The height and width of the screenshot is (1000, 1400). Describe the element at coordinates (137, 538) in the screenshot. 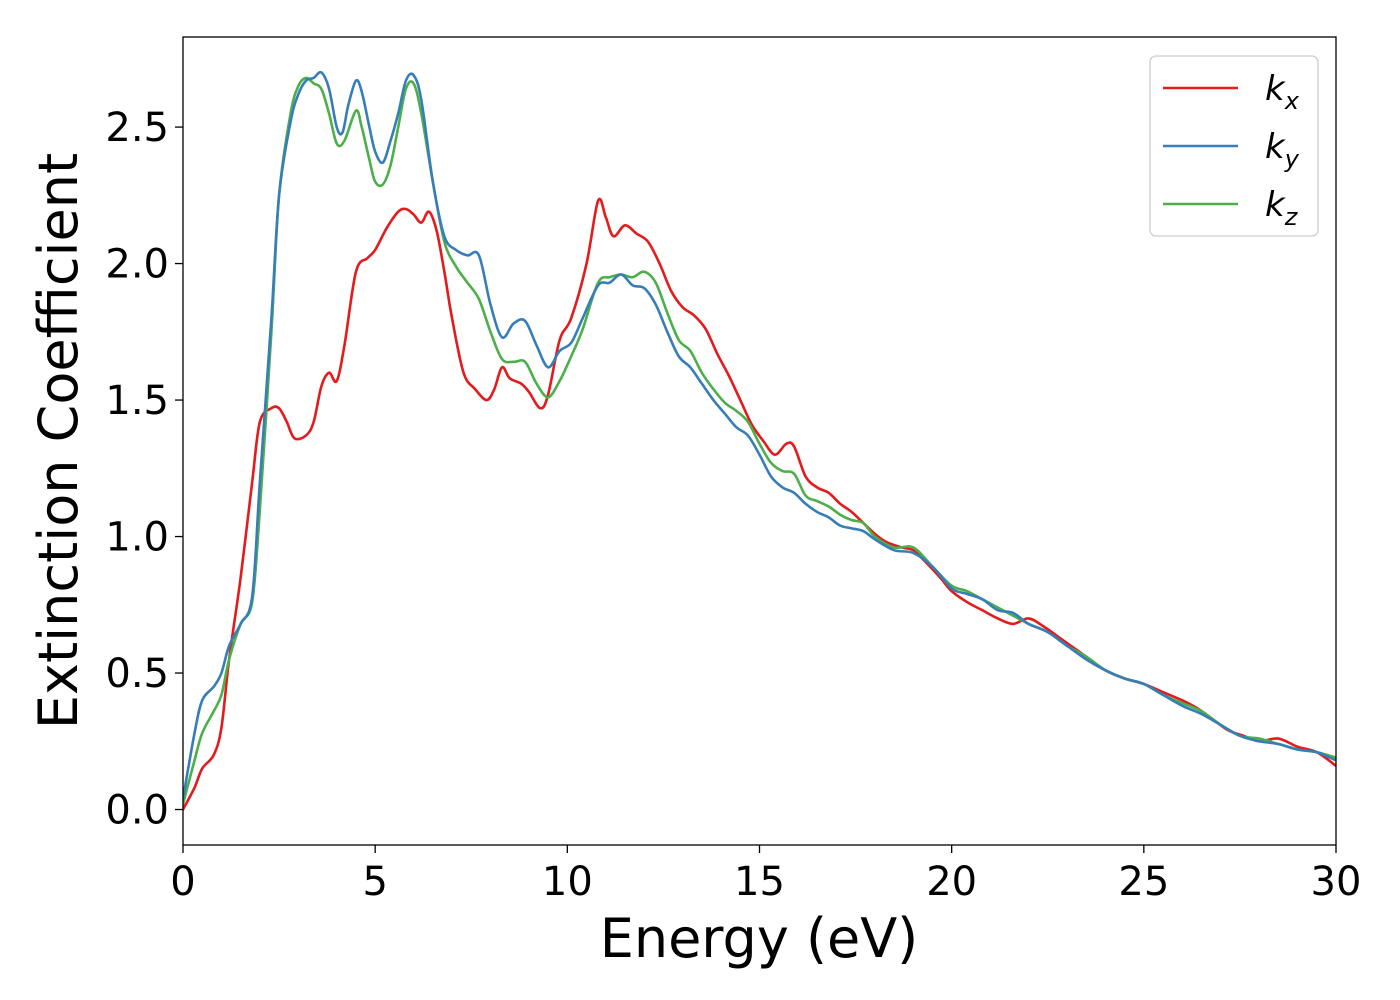

I see `y-tick-label: 1.0` at that location.